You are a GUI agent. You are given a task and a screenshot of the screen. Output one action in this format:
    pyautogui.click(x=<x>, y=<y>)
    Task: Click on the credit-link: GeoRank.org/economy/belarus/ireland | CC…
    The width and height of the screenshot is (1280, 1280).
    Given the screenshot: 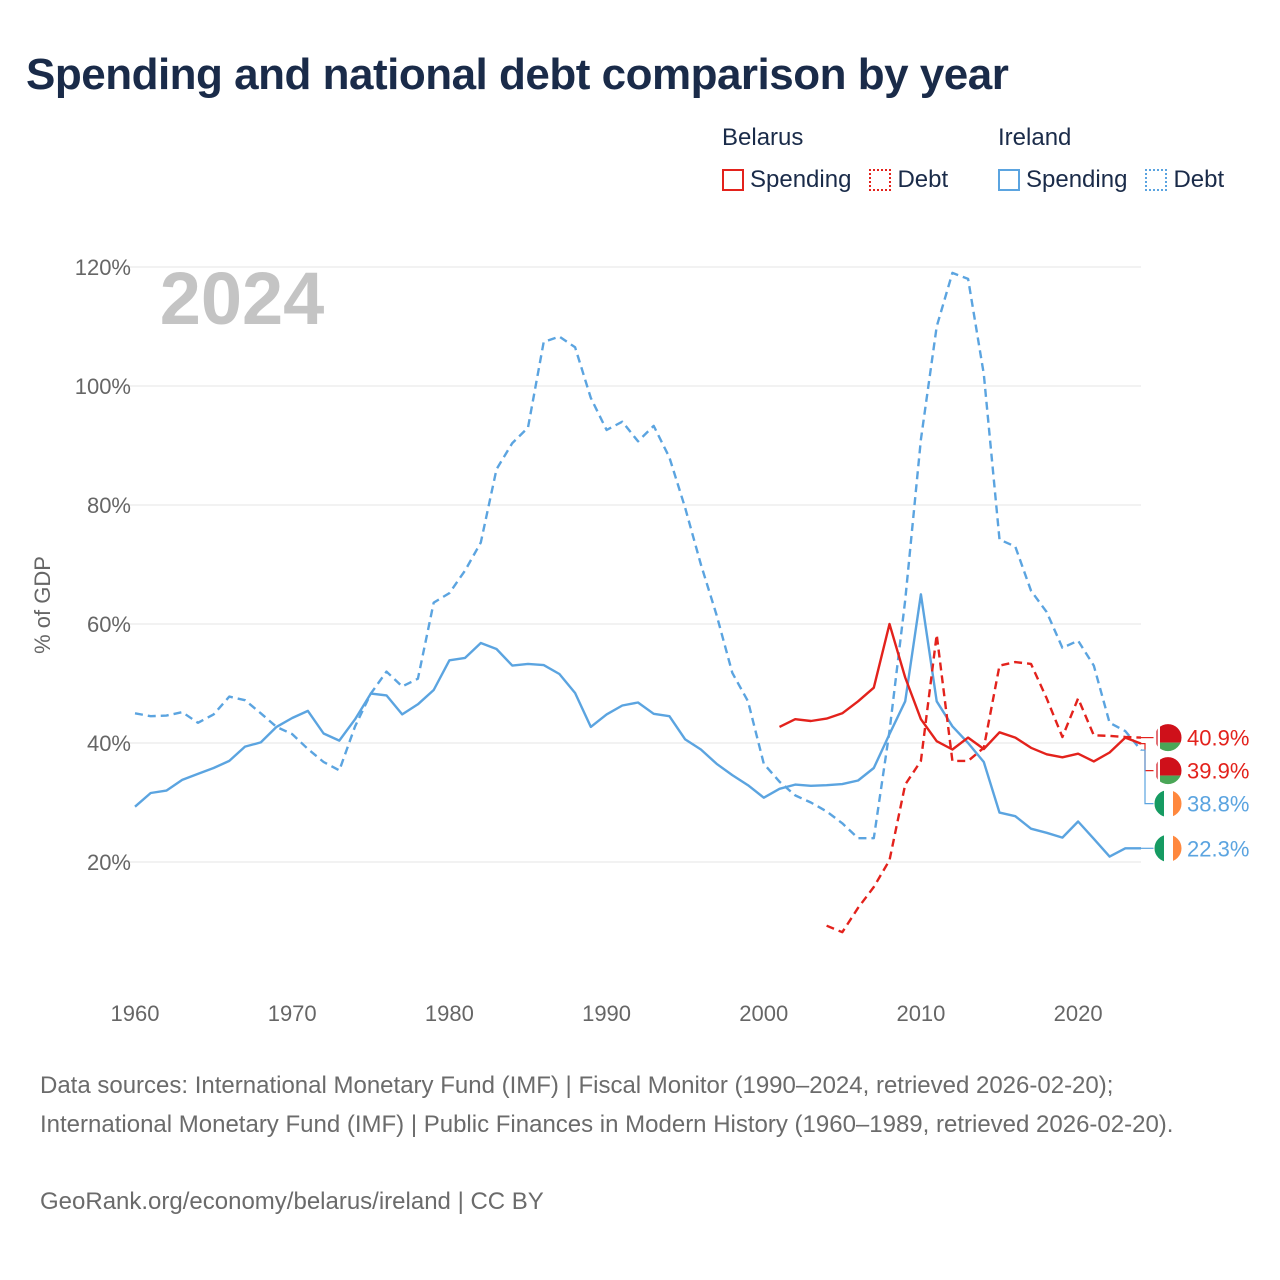 What is the action you would take?
    pyautogui.click(x=292, y=1201)
    